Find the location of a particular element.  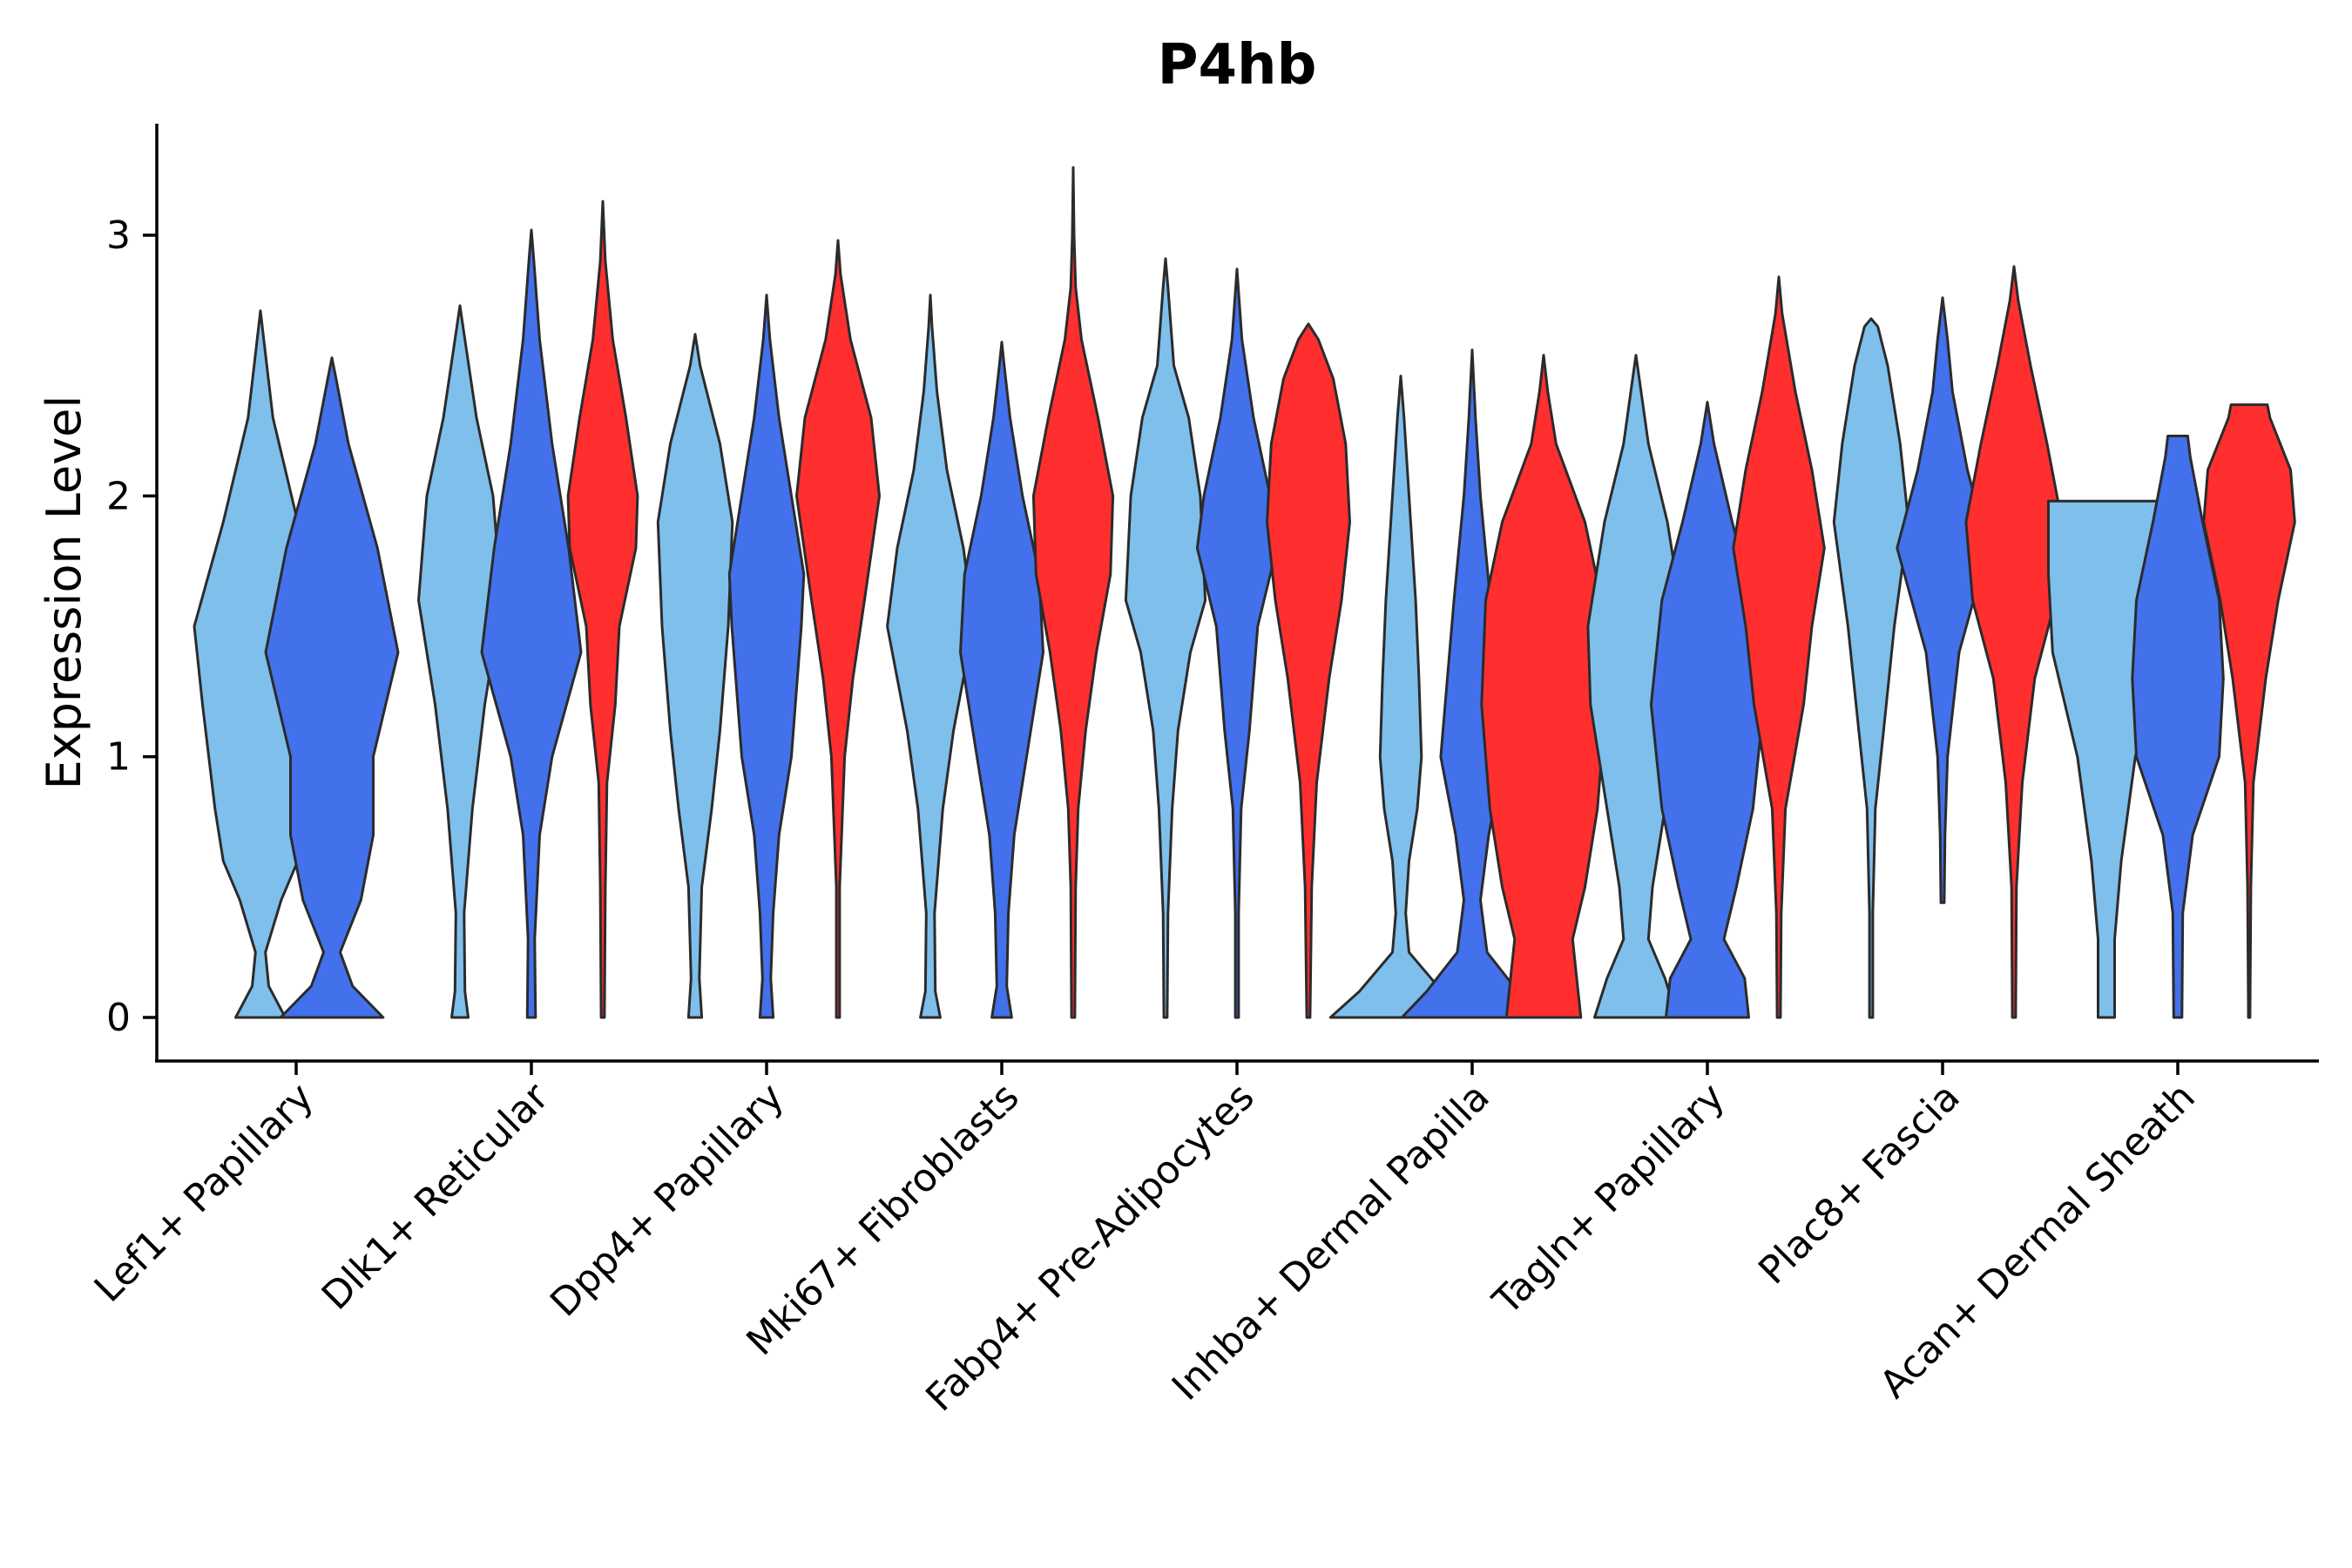

x-tick-label: Tagln+ Papillary is located at coordinates (1609, 1199).